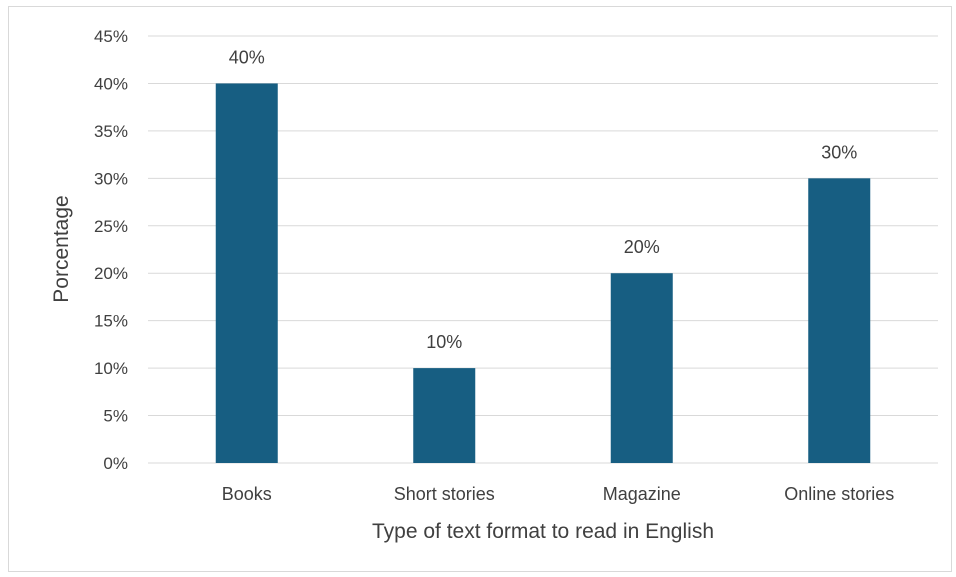 The image size is (956, 577). What do you see at coordinates (641, 368) in the screenshot?
I see `bar-magazine` at bounding box center [641, 368].